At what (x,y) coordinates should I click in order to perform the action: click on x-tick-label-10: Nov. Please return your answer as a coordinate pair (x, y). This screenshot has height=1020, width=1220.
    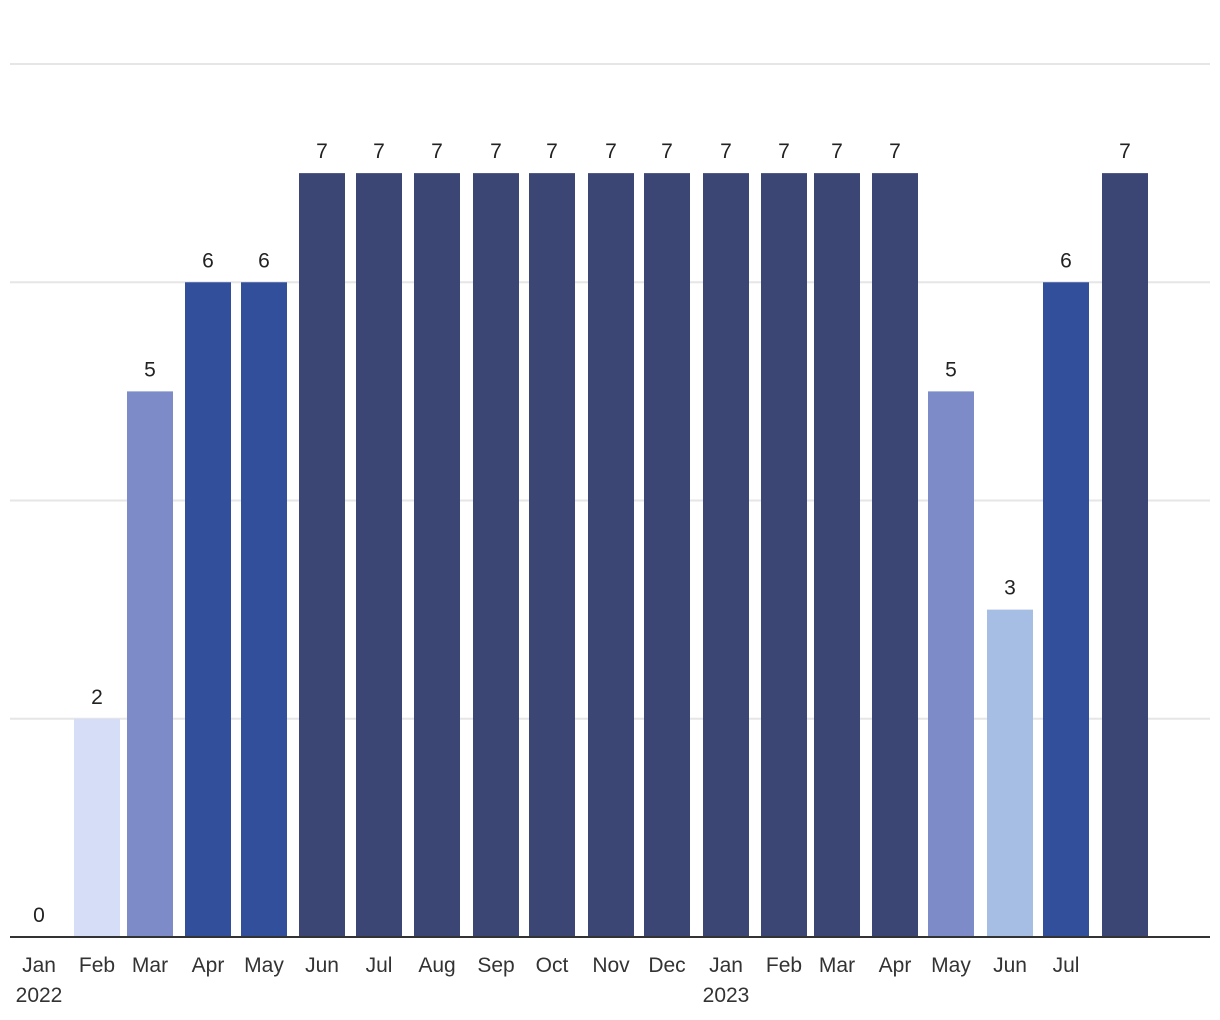
    Looking at the image, I should click on (611, 965).